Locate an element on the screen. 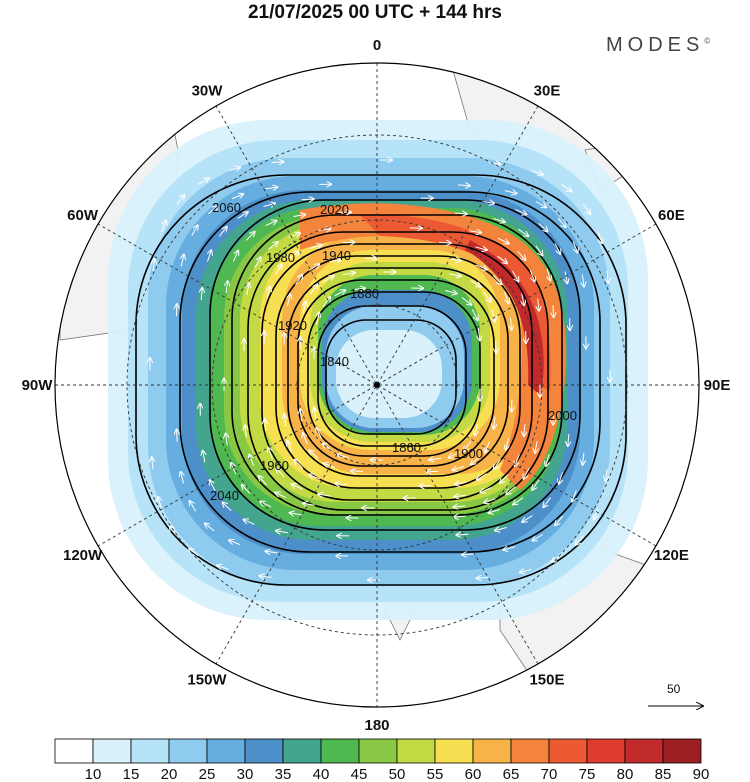 The height and width of the screenshot is (782, 750). longitude-label: 120E is located at coordinates (671, 555).